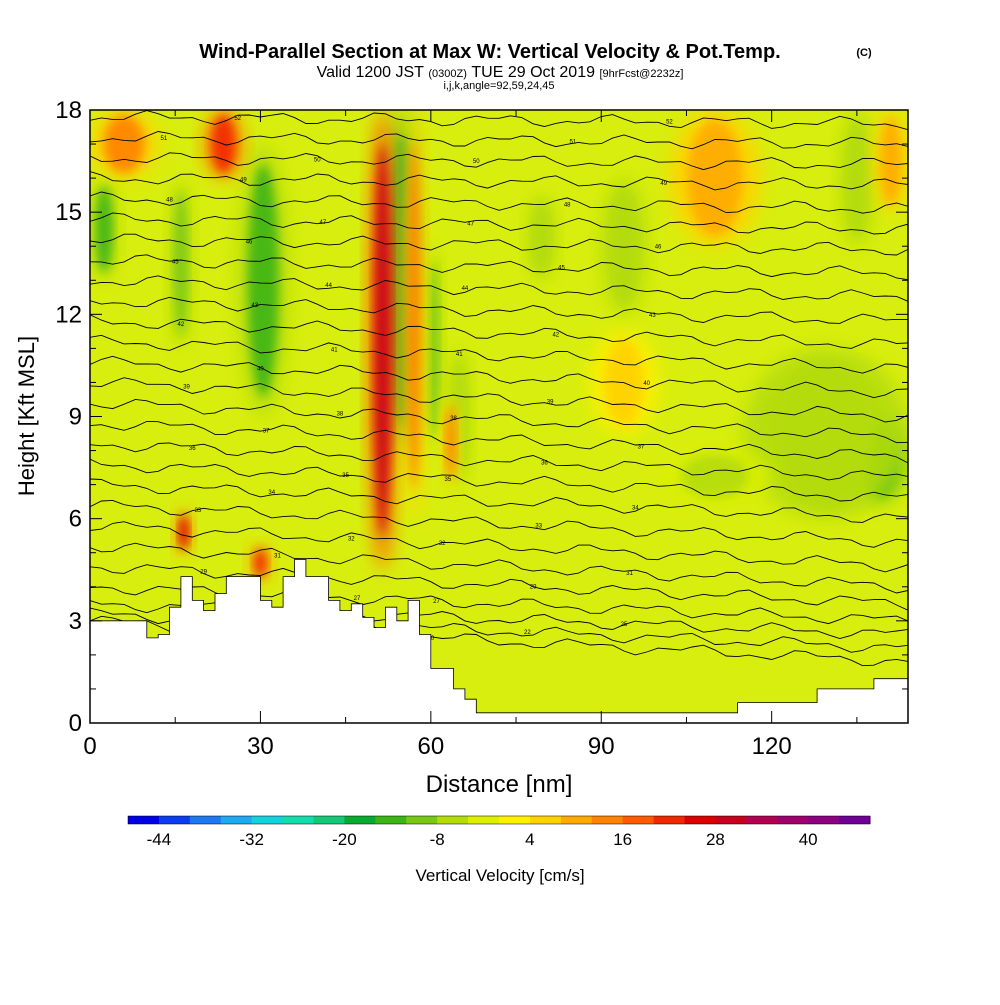 The image size is (1000, 1005). I want to click on y-tick-label-6: 6, so click(75, 519).